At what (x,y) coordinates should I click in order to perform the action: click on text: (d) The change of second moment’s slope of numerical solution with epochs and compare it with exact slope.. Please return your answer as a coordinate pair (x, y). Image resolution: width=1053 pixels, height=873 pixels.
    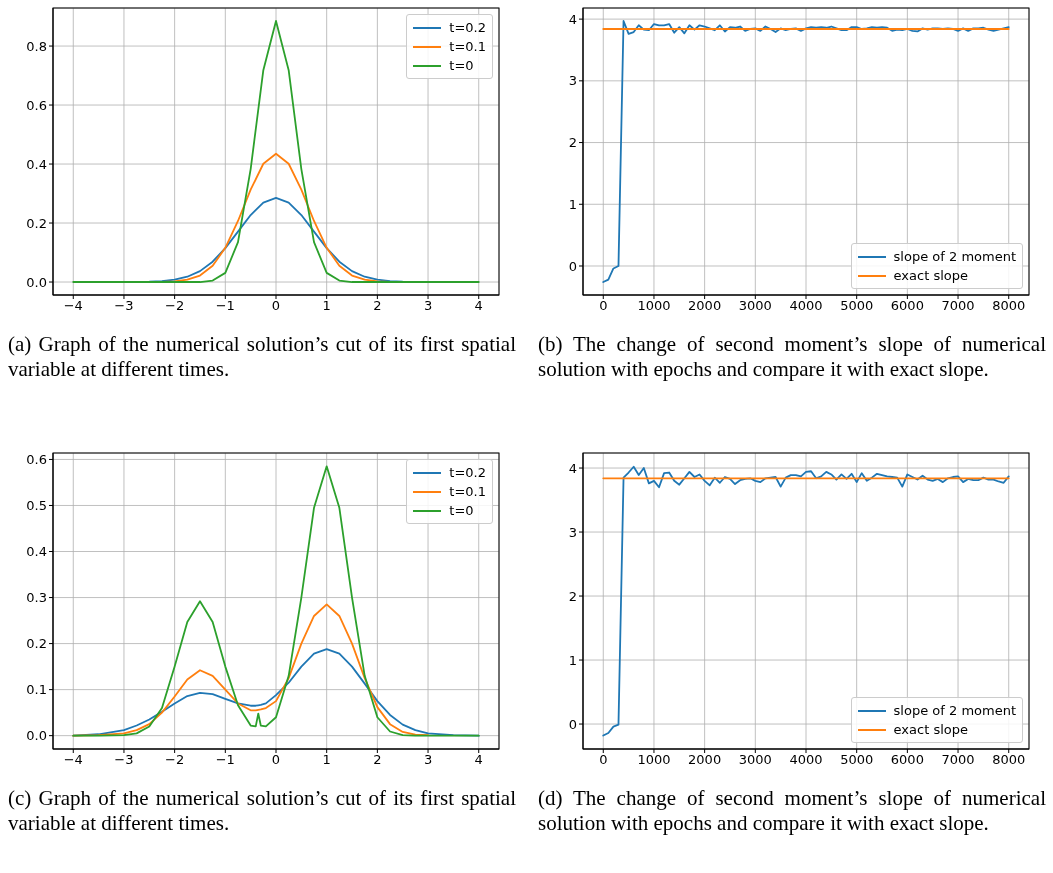
    Looking at the image, I should click on (792, 811).